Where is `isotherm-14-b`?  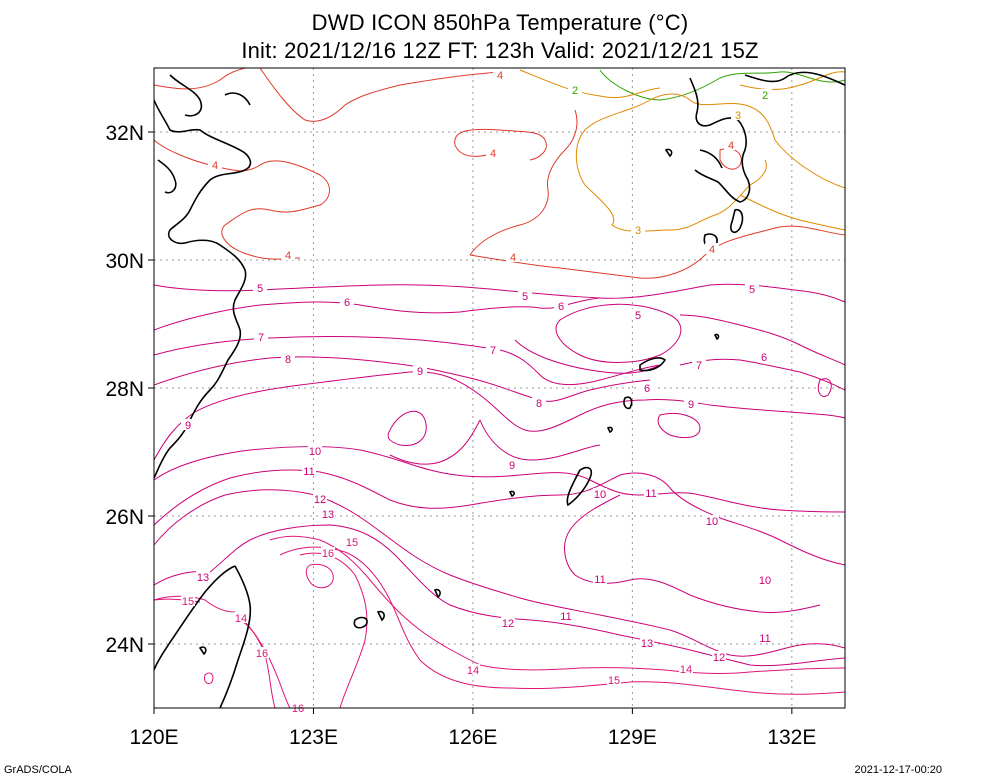
isotherm-14-b is located at coordinates (557, 604).